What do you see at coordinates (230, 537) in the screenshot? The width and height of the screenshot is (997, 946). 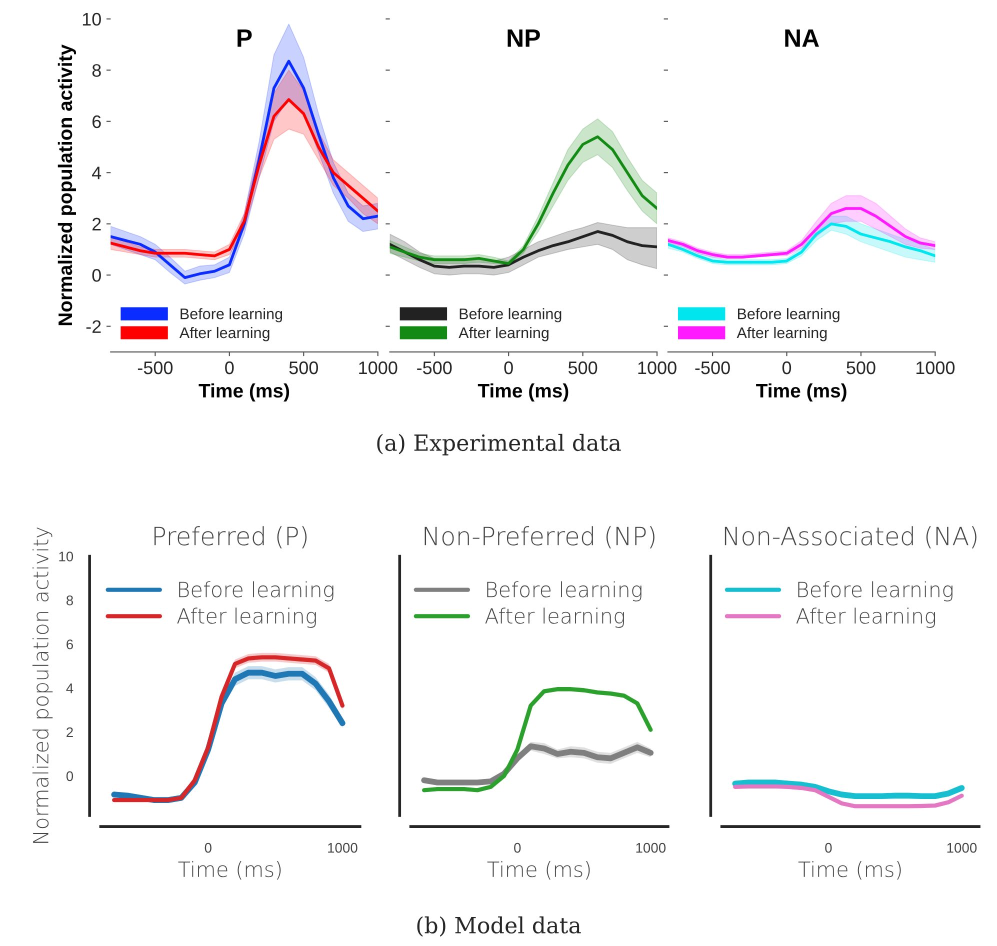 I see `chart-title: Preferred (P)` at bounding box center [230, 537].